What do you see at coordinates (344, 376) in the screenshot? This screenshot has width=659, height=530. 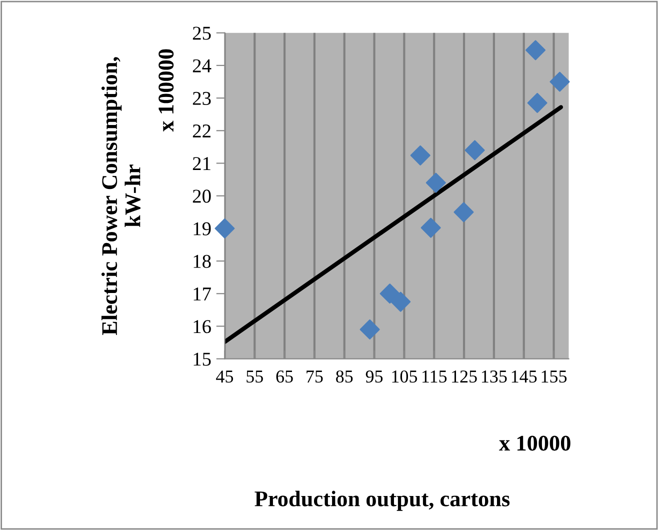 I see `x-tick-label: 85` at bounding box center [344, 376].